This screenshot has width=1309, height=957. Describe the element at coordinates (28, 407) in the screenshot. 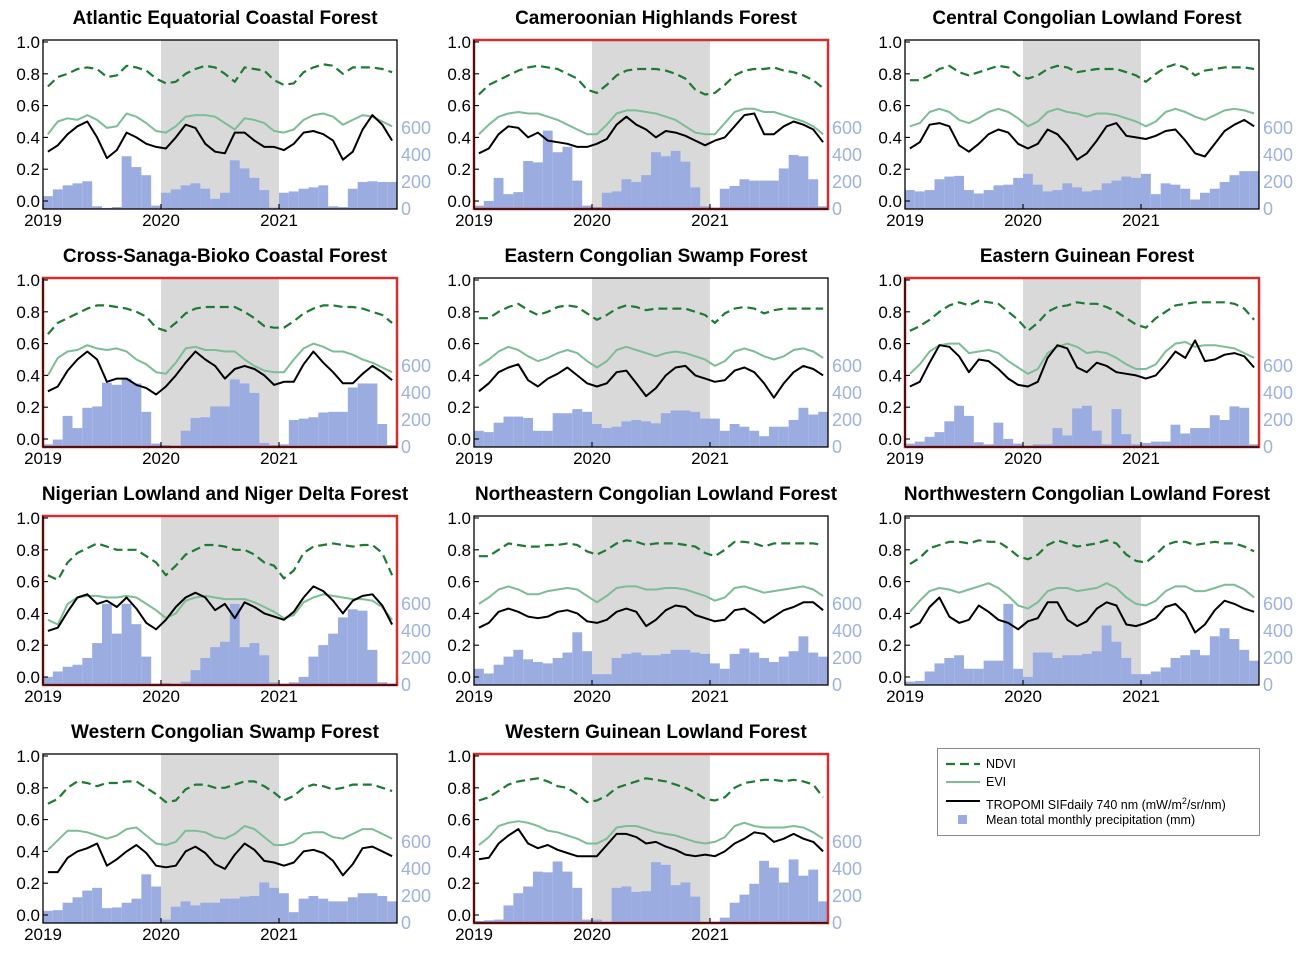

I see `y-tick-label: 0.2` at that location.